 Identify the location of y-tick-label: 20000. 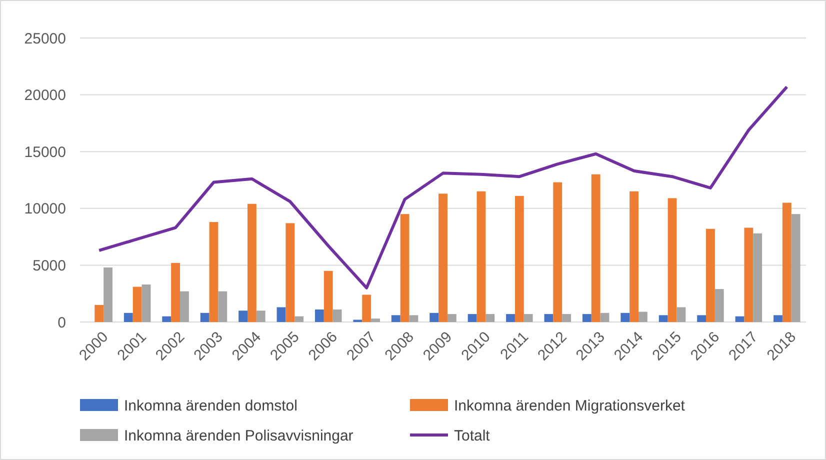
(45, 95).